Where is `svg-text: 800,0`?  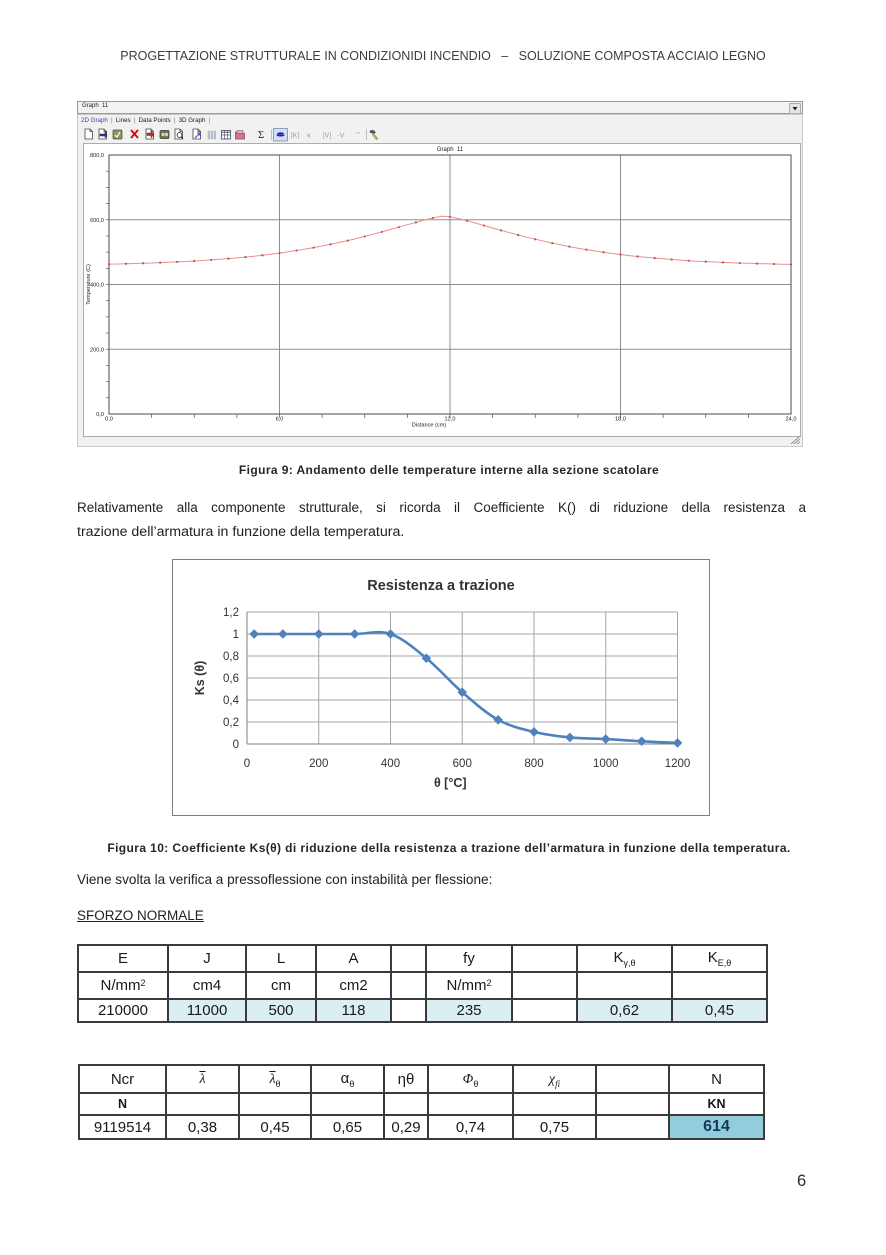
svg-text: 800,0 is located at coordinates (97, 156).